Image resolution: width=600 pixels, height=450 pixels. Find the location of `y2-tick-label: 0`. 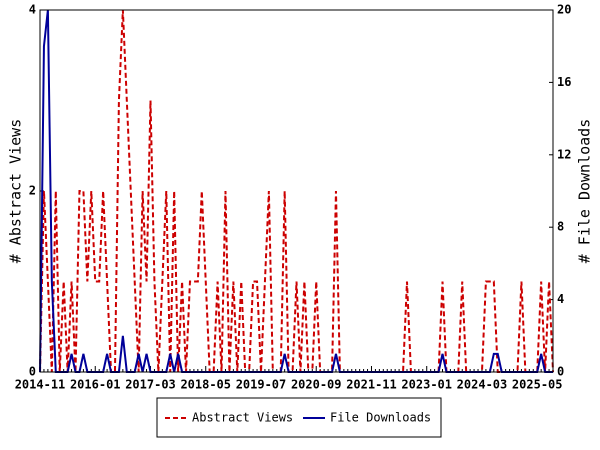

y2-tick-label: 0 is located at coordinates (560, 372).